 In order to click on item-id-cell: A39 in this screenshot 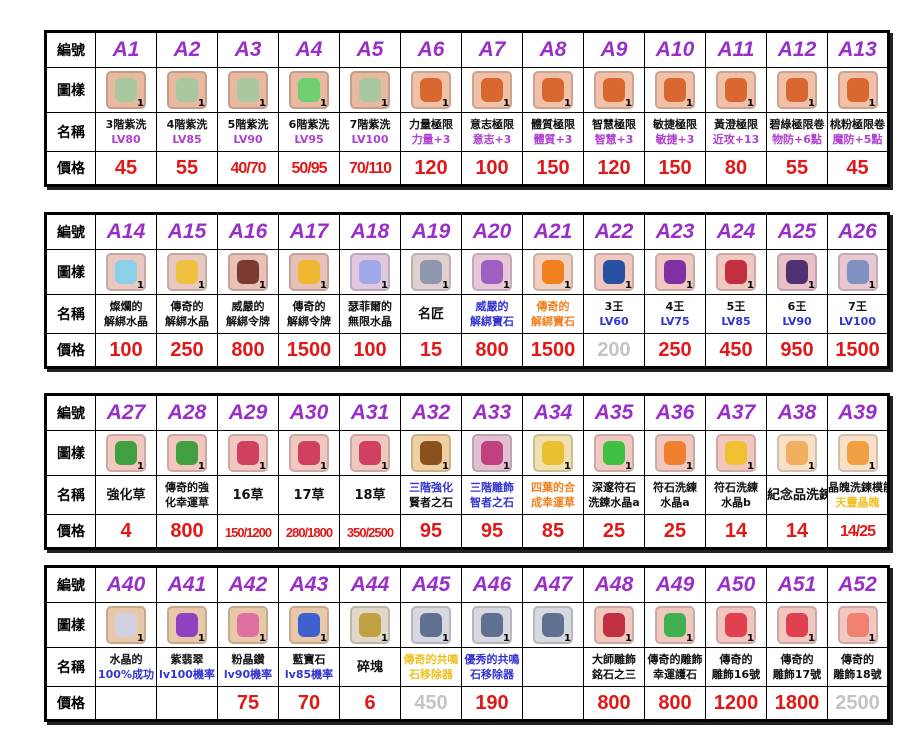, I will do `click(858, 412)`.